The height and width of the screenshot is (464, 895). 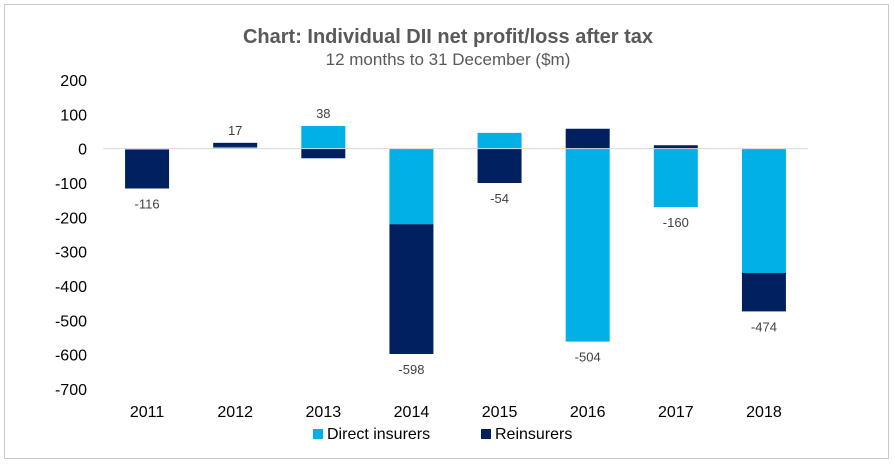 What do you see at coordinates (486, 434) in the screenshot?
I see `legend-swatch-reinsurers` at bounding box center [486, 434].